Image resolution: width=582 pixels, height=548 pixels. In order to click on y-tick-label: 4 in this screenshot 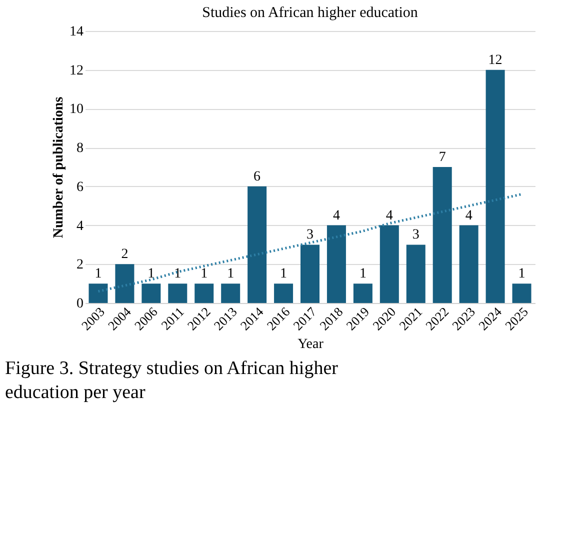, I will do `click(80, 226)`.